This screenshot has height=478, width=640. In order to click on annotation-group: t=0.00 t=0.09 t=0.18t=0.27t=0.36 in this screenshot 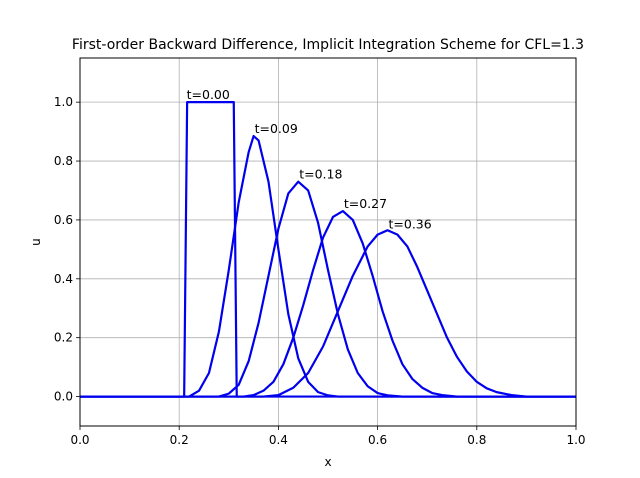, I will do `click(309, 159)`.